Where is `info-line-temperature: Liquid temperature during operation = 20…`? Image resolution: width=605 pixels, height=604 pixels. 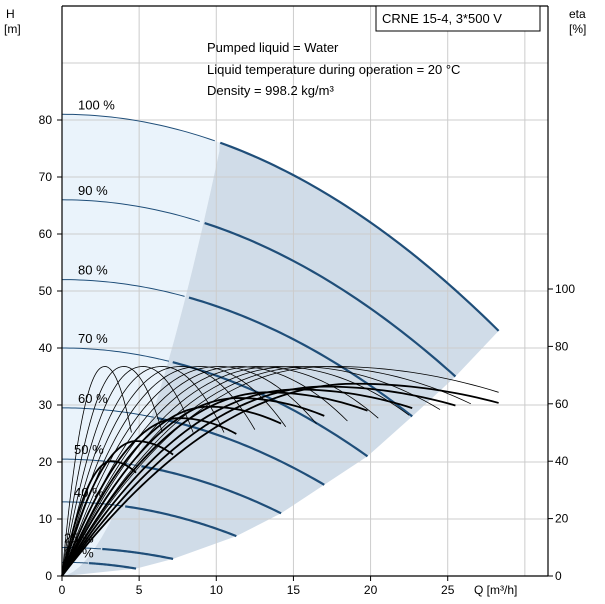
info-line-temperature: Liquid temperature during operation = 20… is located at coordinates (333, 69).